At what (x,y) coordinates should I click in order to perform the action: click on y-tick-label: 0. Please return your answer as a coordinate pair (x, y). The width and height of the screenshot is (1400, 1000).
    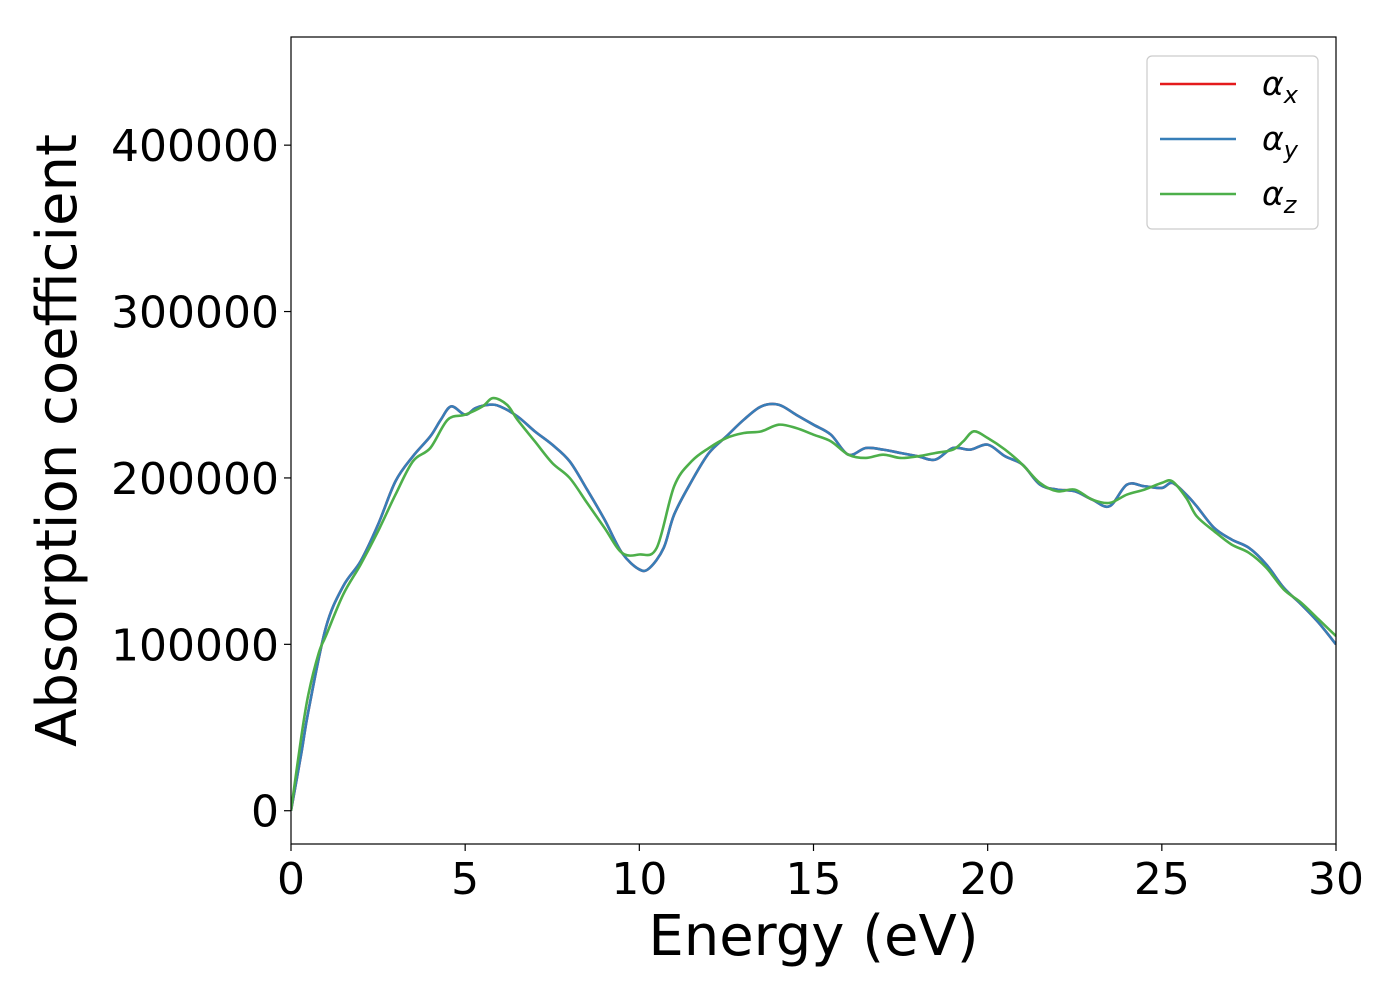
    Looking at the image, I should click on (265, 812).